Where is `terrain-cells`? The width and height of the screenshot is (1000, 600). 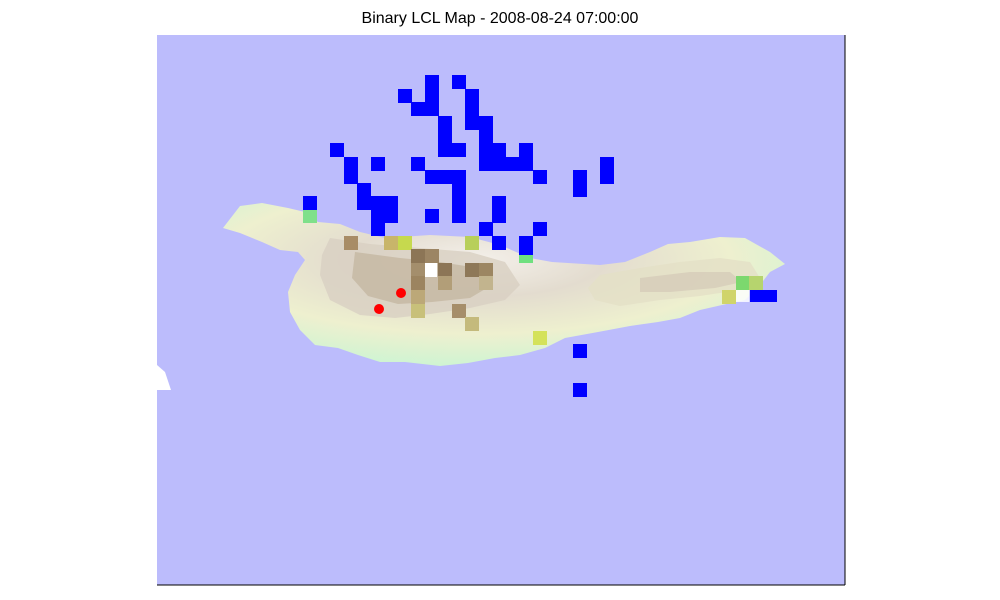 terrain-cells is located at coordinates (533, 277).